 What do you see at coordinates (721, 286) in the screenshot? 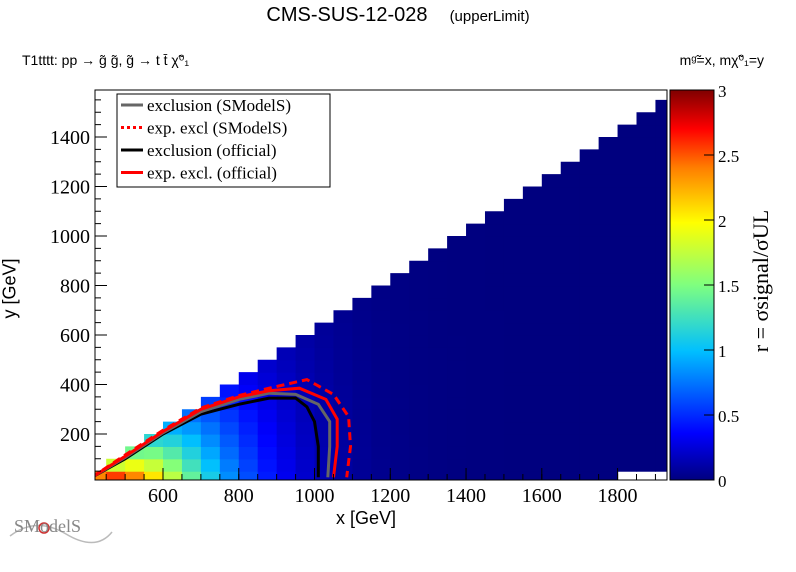
I see `colorbar-axis: 0 0.5 1 1.5 2 2.5 3` at bounding box center [721, 286].